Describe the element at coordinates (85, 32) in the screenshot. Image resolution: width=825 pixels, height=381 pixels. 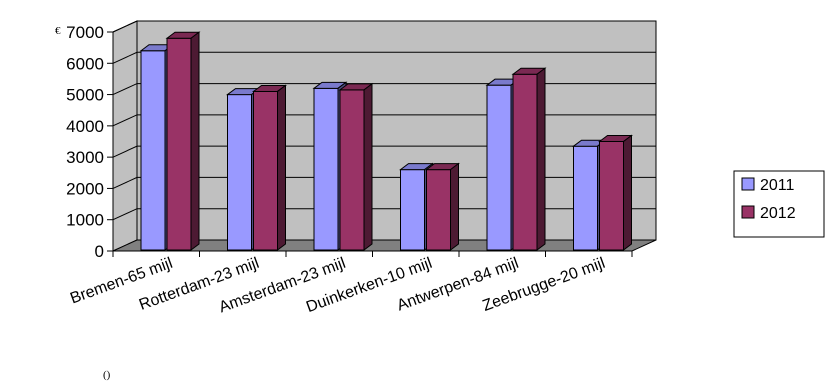
I see `y-tick-label: 7000` at that location.